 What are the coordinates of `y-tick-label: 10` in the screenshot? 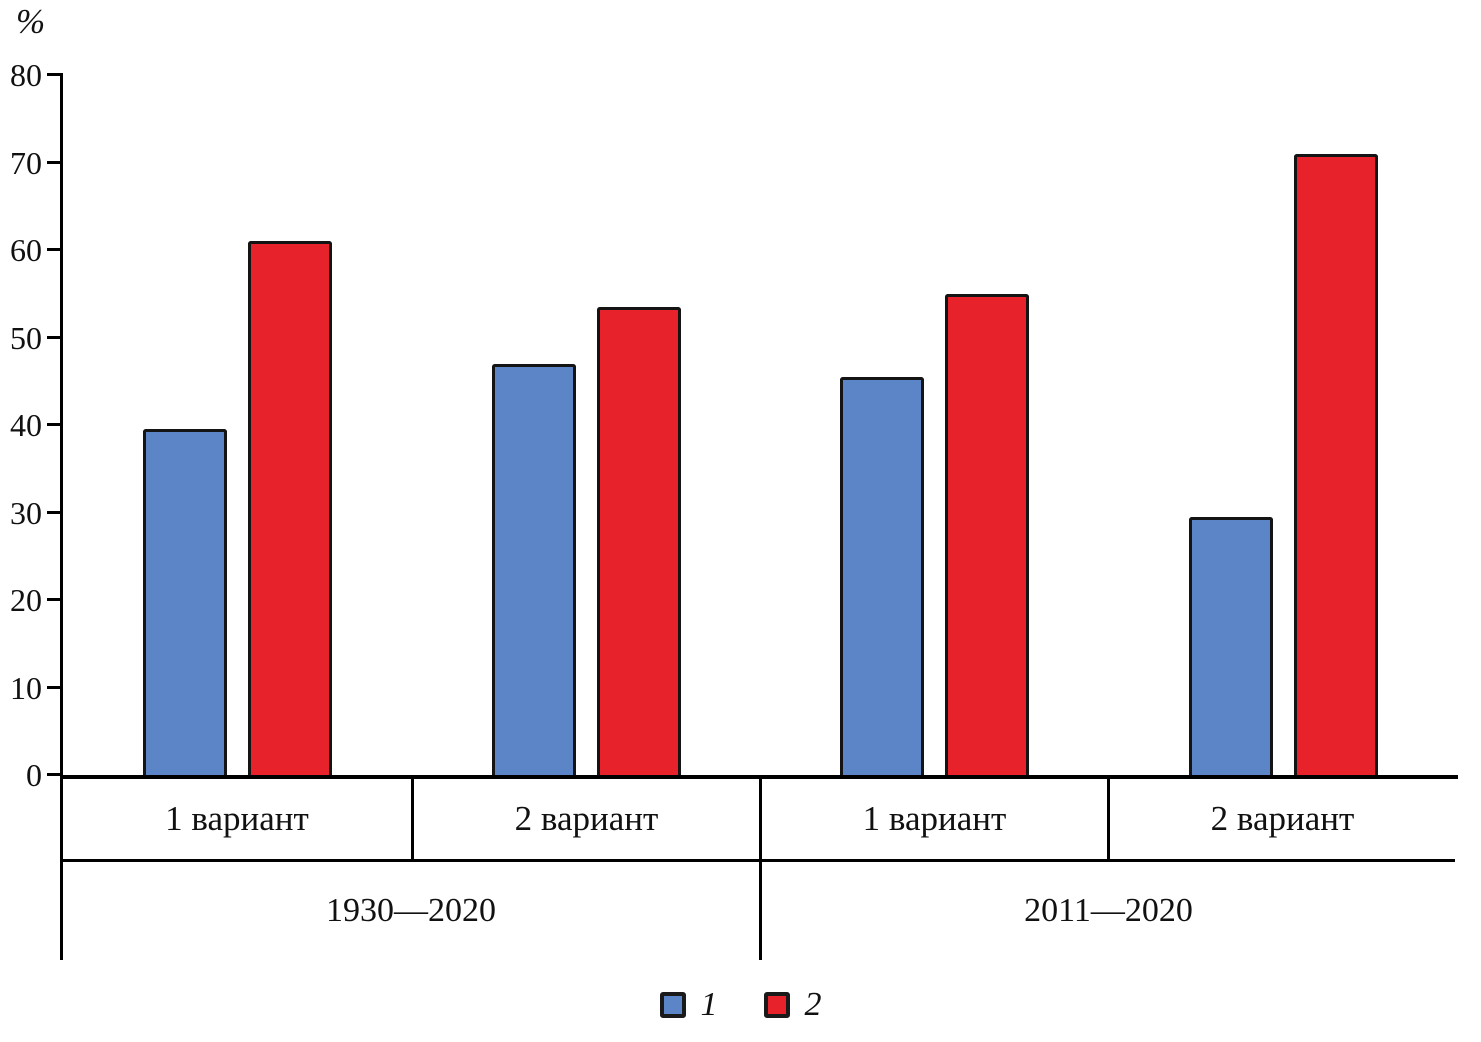 It's located at (26, 687).